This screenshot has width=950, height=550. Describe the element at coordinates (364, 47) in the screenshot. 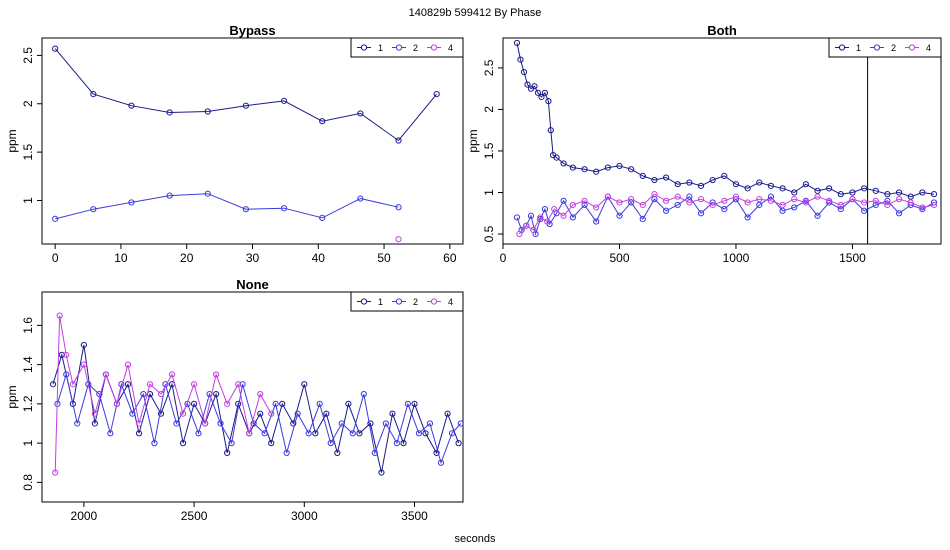

I see `legend-marker` at that location.